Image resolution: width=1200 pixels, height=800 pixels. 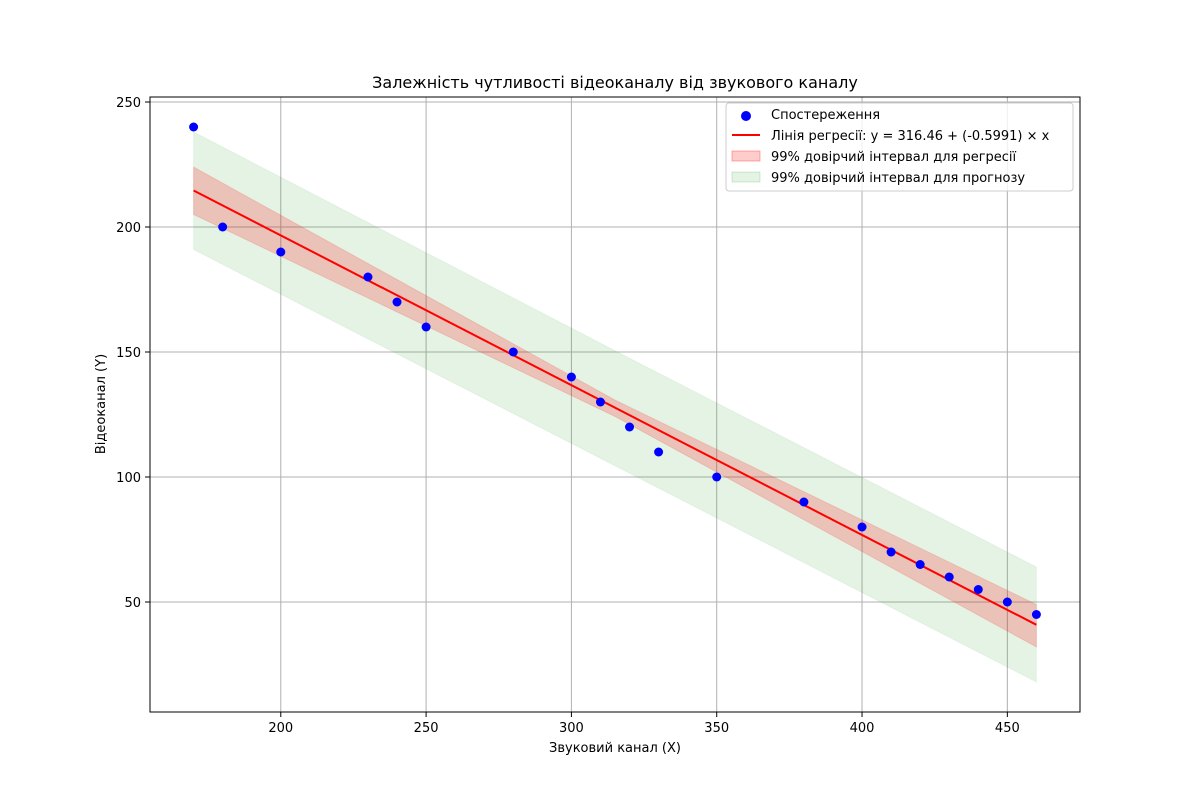 What do you see at coordinates (746, 156) in the screenshot?
I see `legend-confidence-marker` at bounding box center [746, 156].